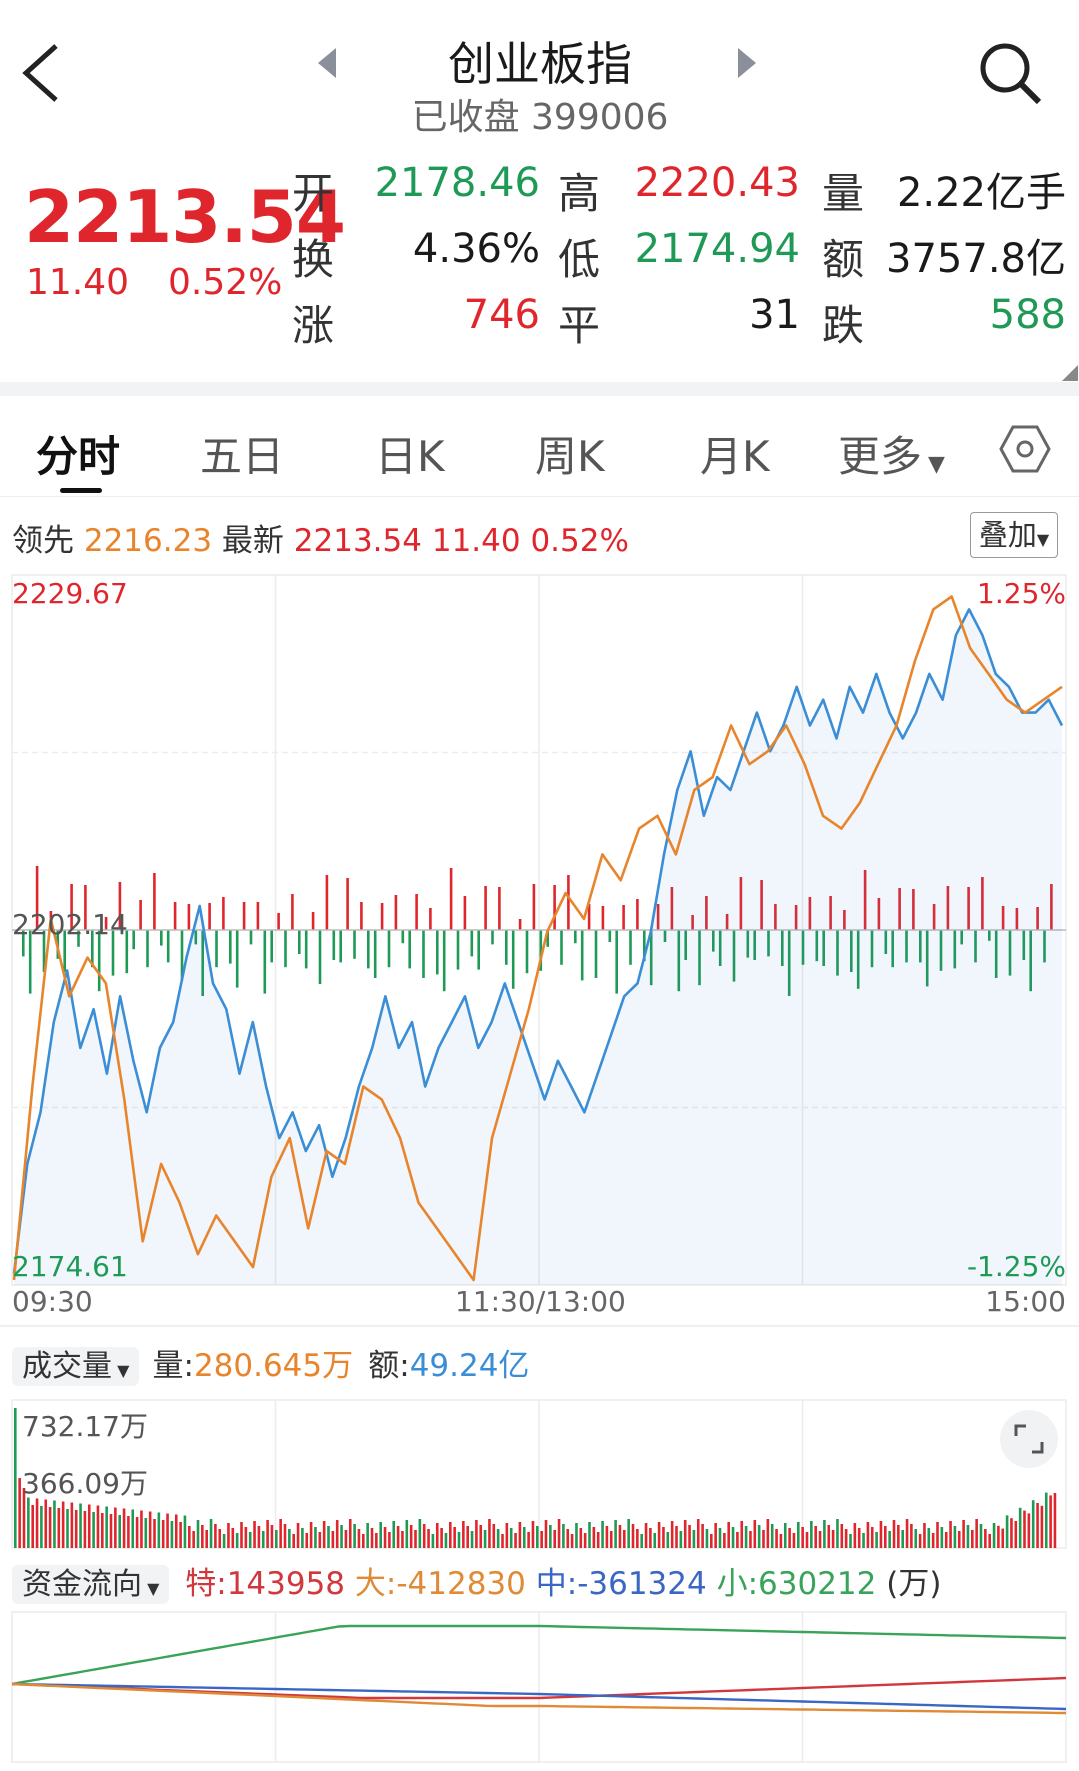 Image resolution: width=1079 pixels, height=1771 pixels. I want to click on quote-panel, so click(539, 262).